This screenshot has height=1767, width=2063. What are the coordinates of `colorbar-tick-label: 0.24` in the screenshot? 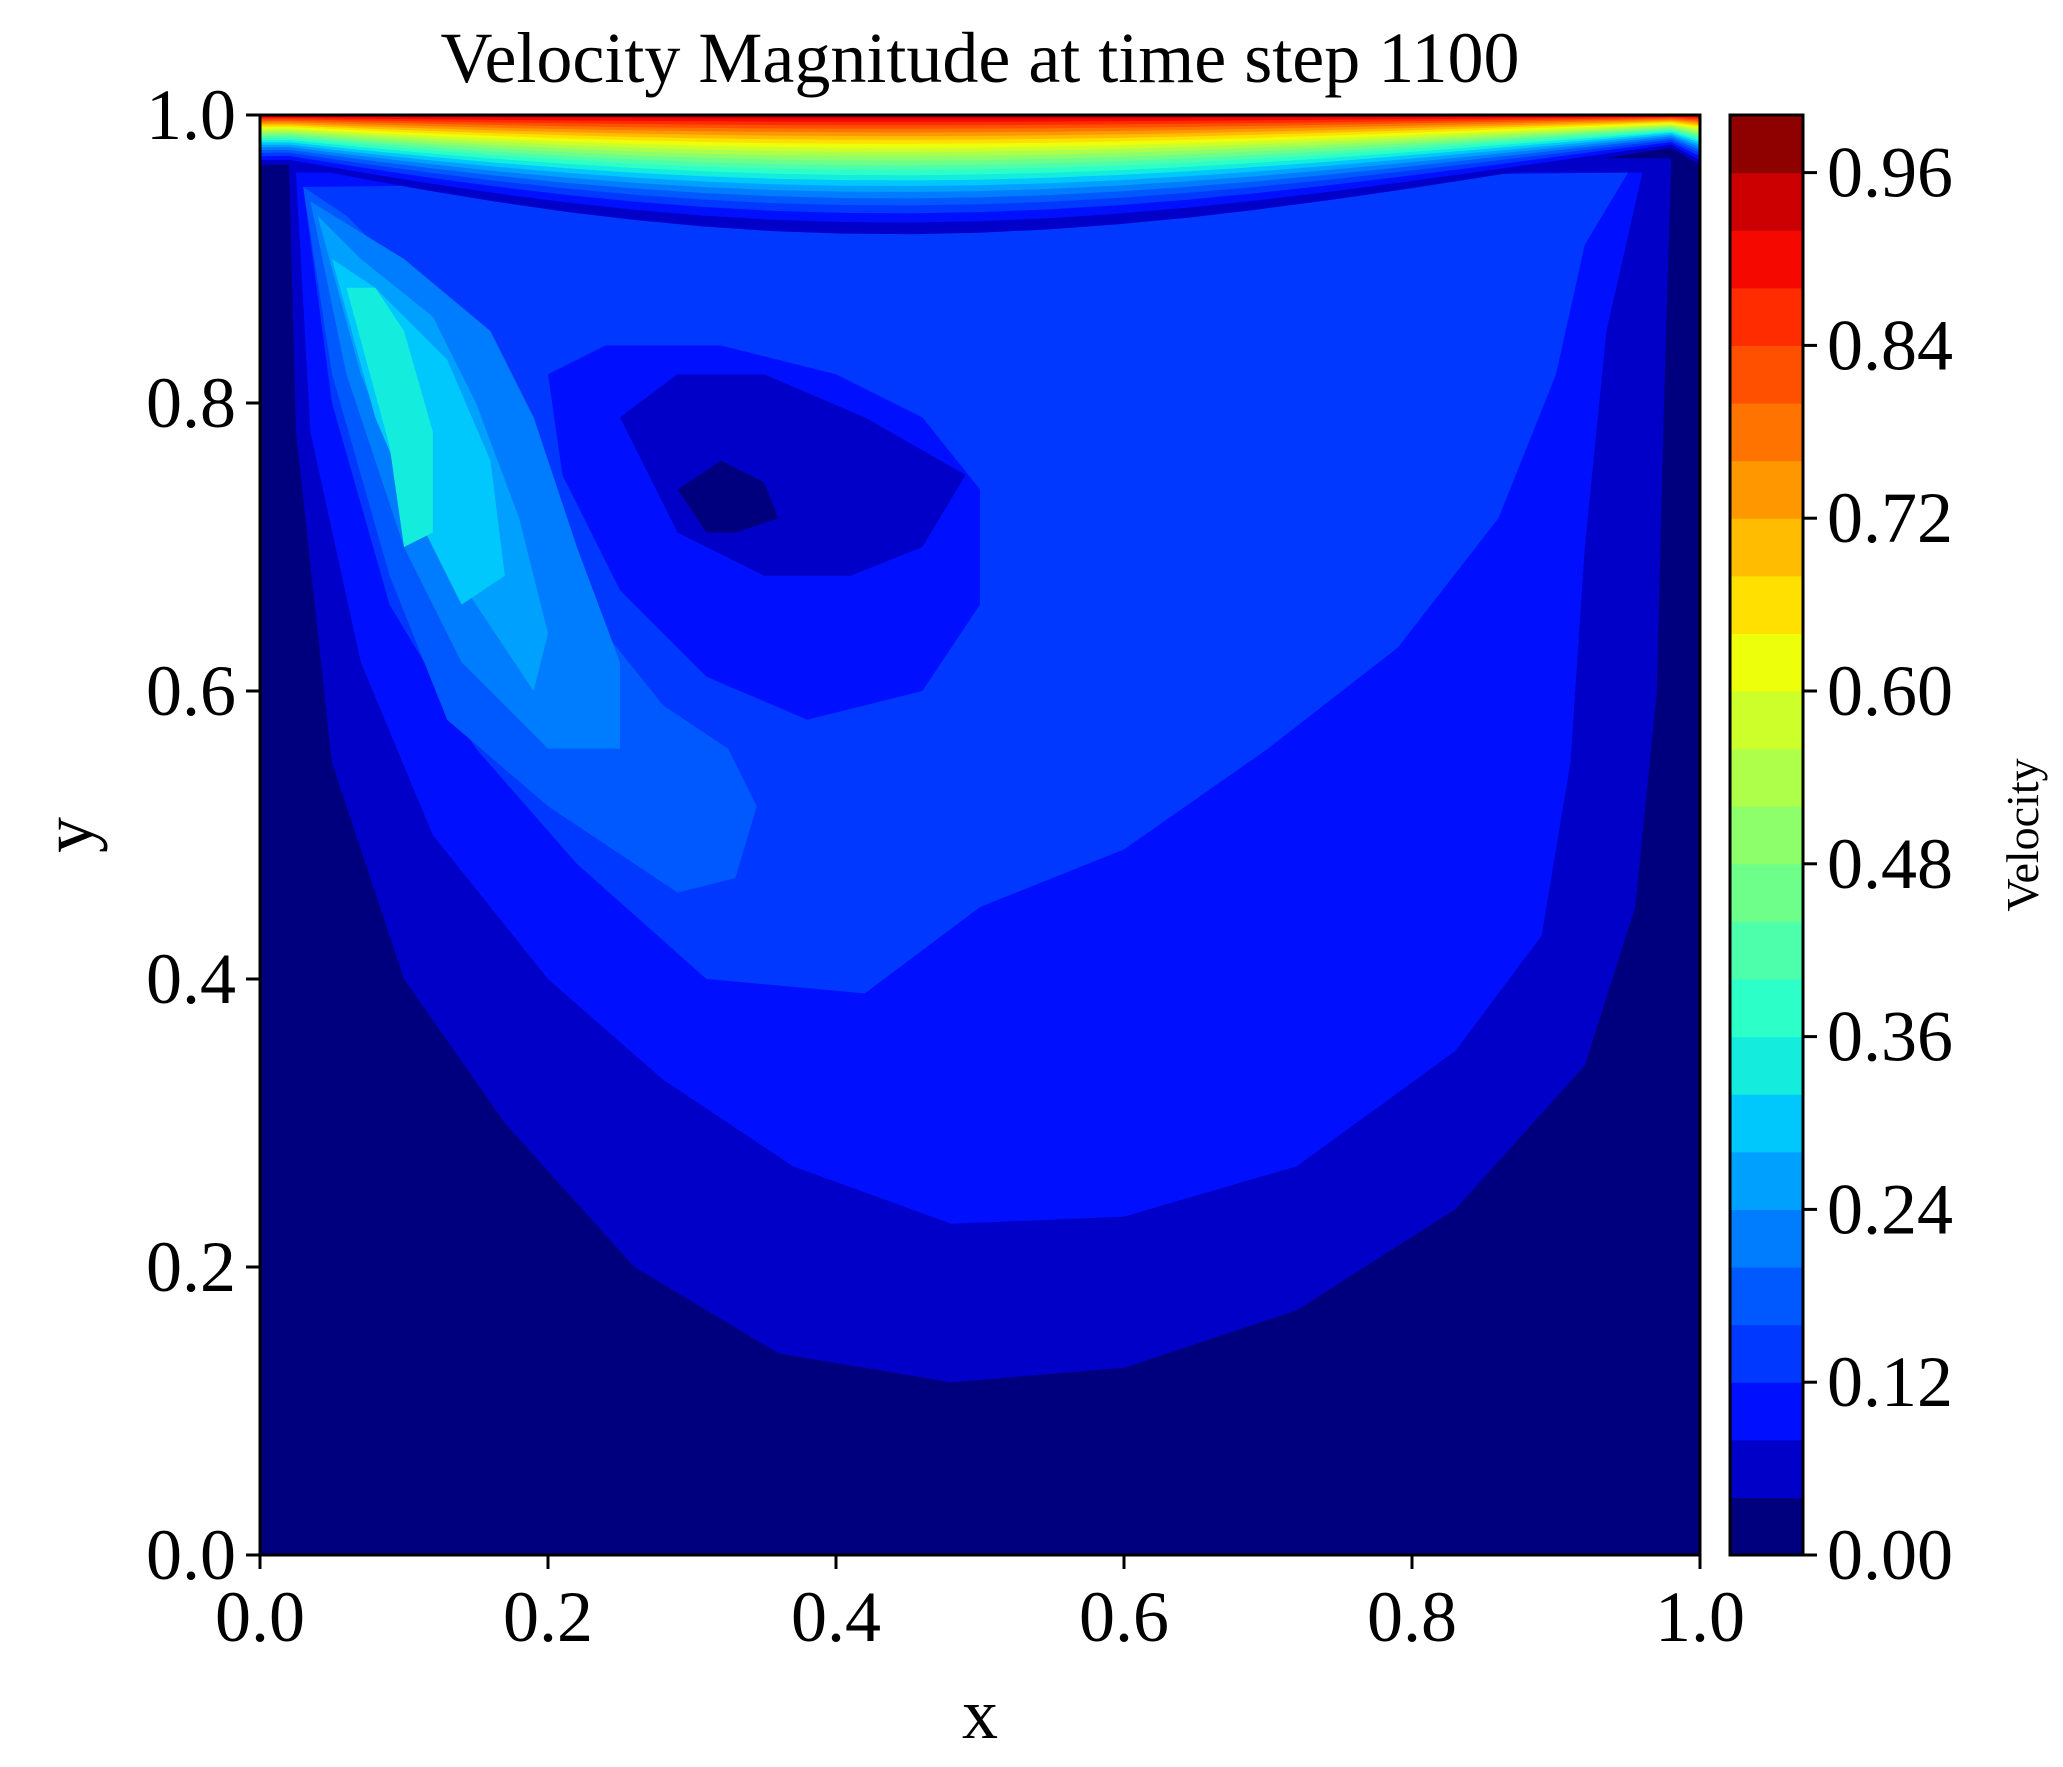 It's located at (1890, 1209).